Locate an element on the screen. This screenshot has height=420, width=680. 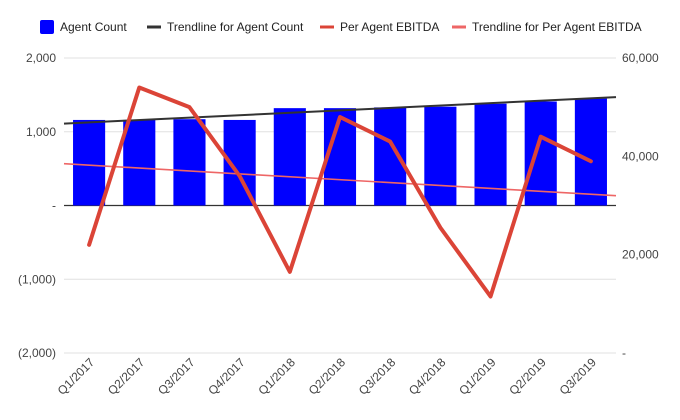
legend-label: Agent Count is located at coordinates (93, 27).